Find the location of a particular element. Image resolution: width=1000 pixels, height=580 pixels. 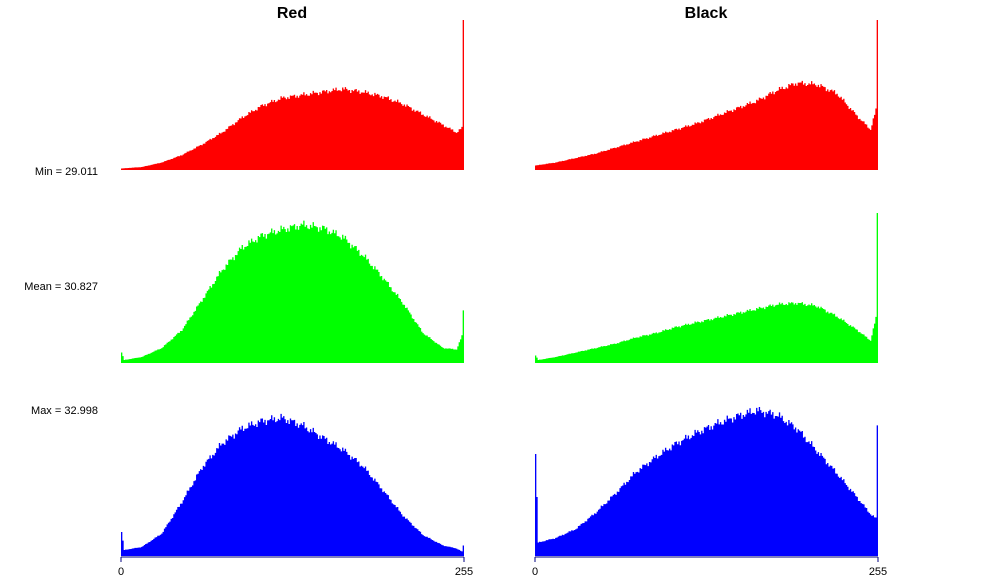

x-tick-label-255-black: 255 is located at coordinates (878, 572).